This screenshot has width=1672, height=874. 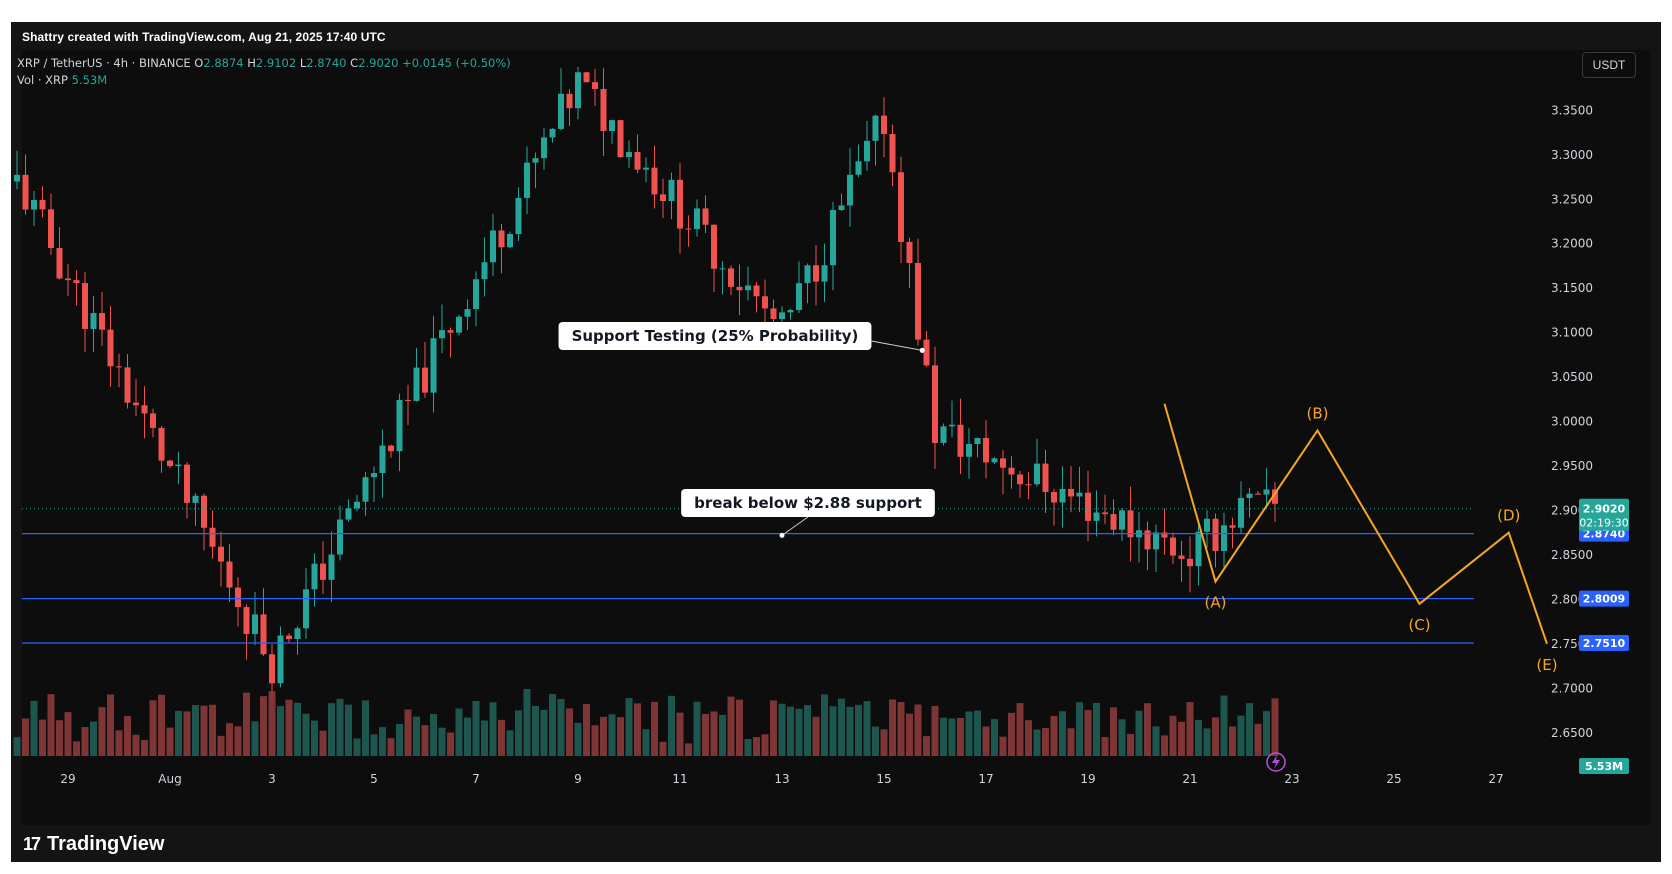 I want to click on x-tick-label: 23, so click(x=1291, y=779).